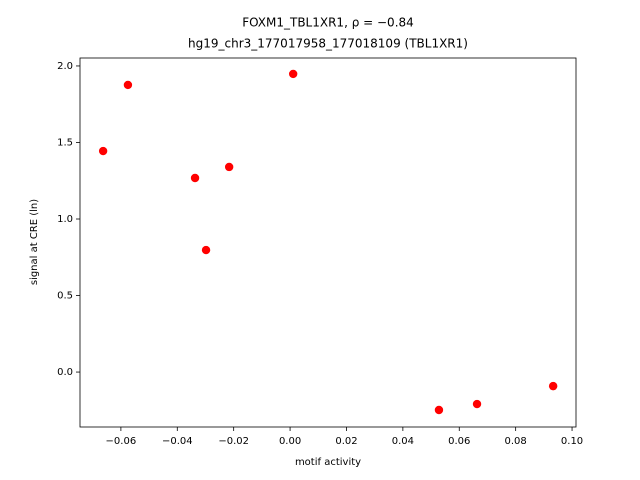 This screenshot has height=480, width=640. I want to click on y-tick-label: 2.0, so click(65, 66).